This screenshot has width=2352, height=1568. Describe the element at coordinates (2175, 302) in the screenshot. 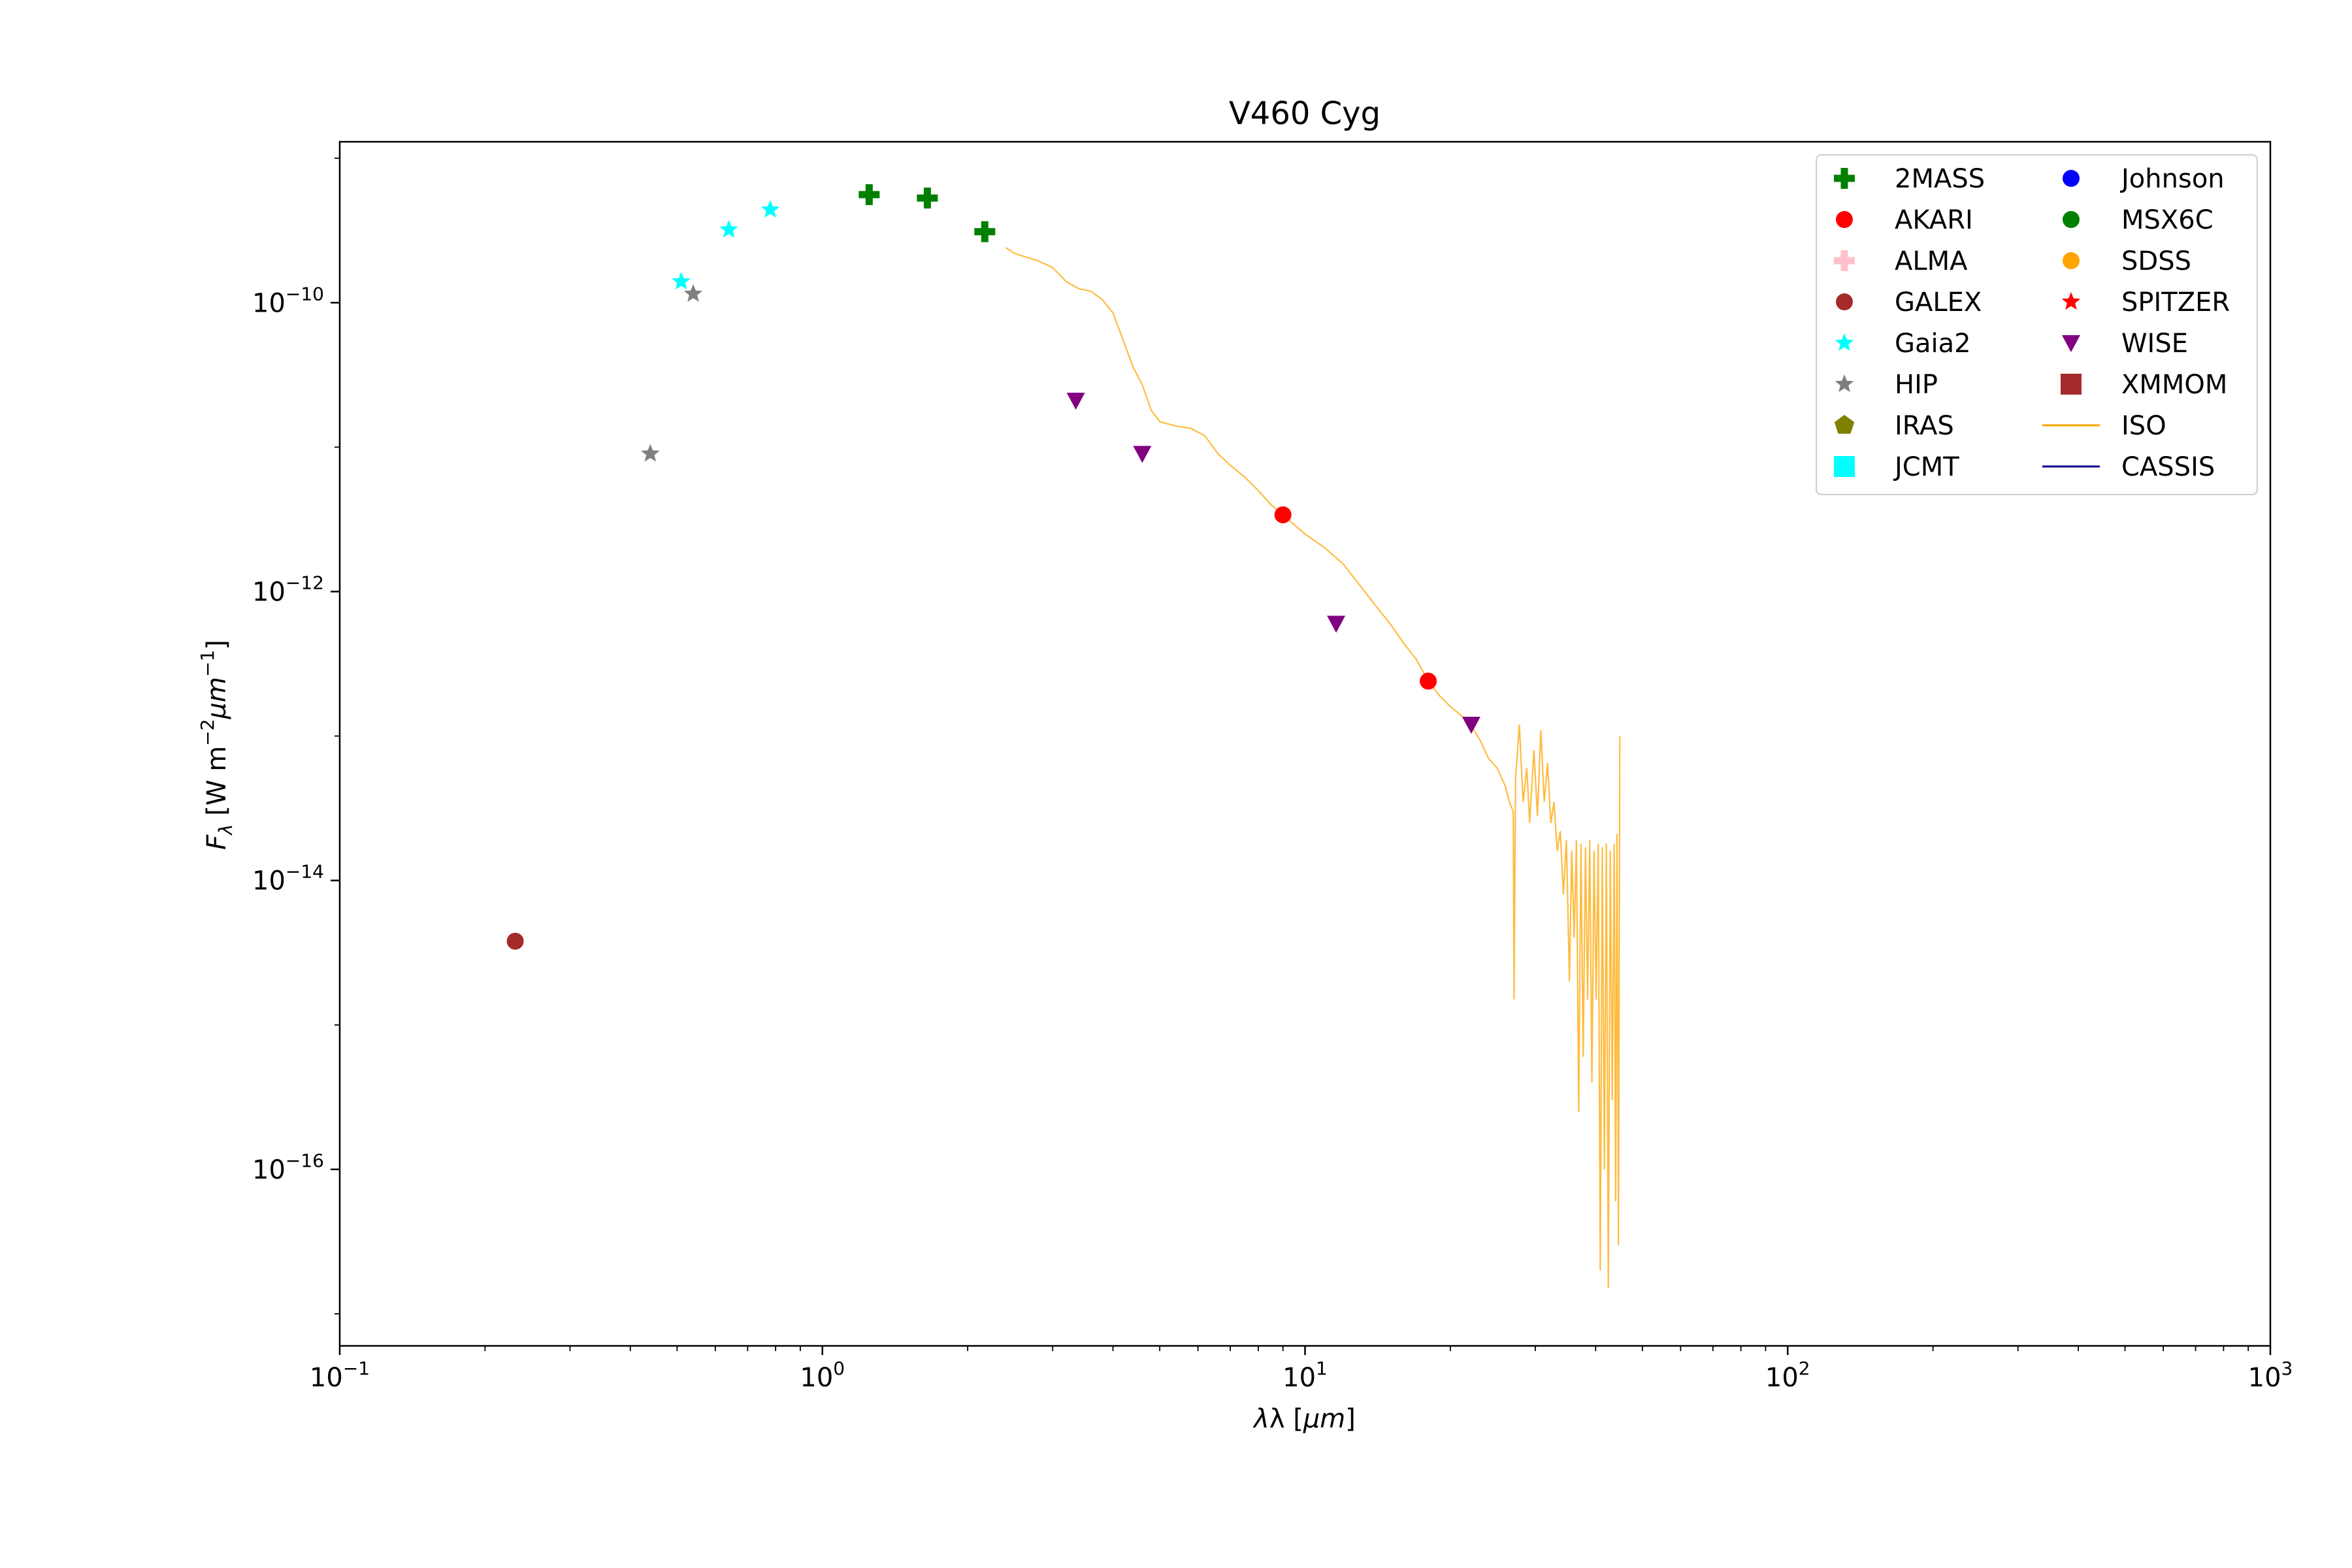

I see `legend-label: SPITZER` at that location.